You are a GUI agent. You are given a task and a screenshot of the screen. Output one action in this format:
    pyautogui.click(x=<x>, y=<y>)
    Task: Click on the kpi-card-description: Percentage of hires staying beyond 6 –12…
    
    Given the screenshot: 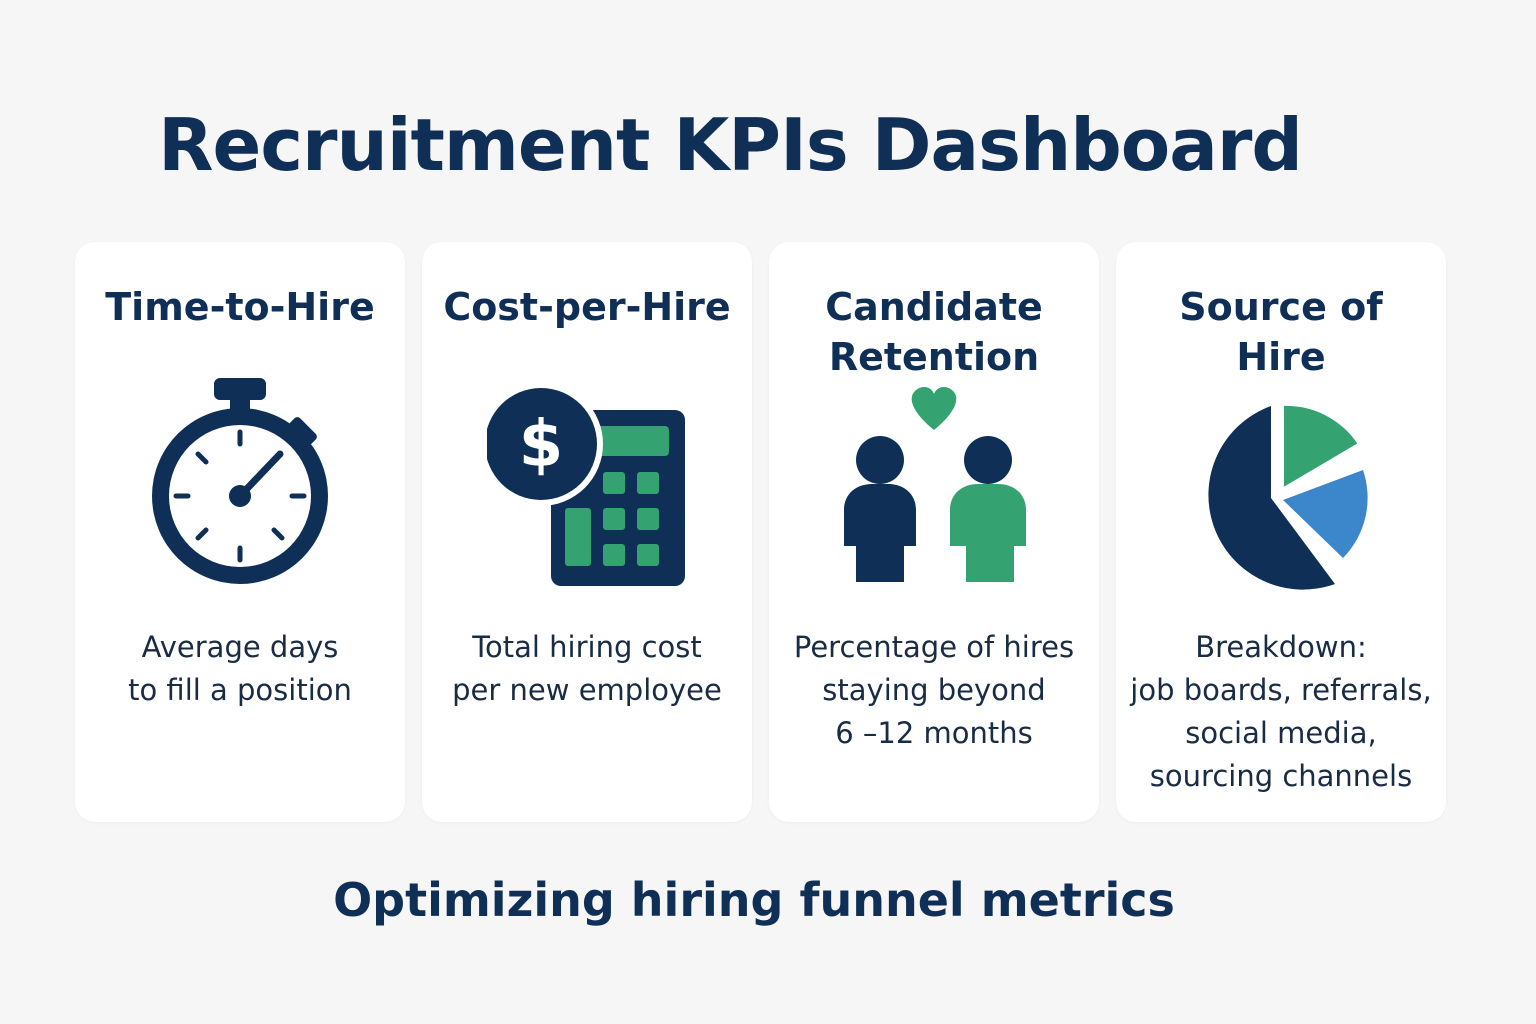 What is the action you would take?
    pyautogui.click(x=934, y=690)
    